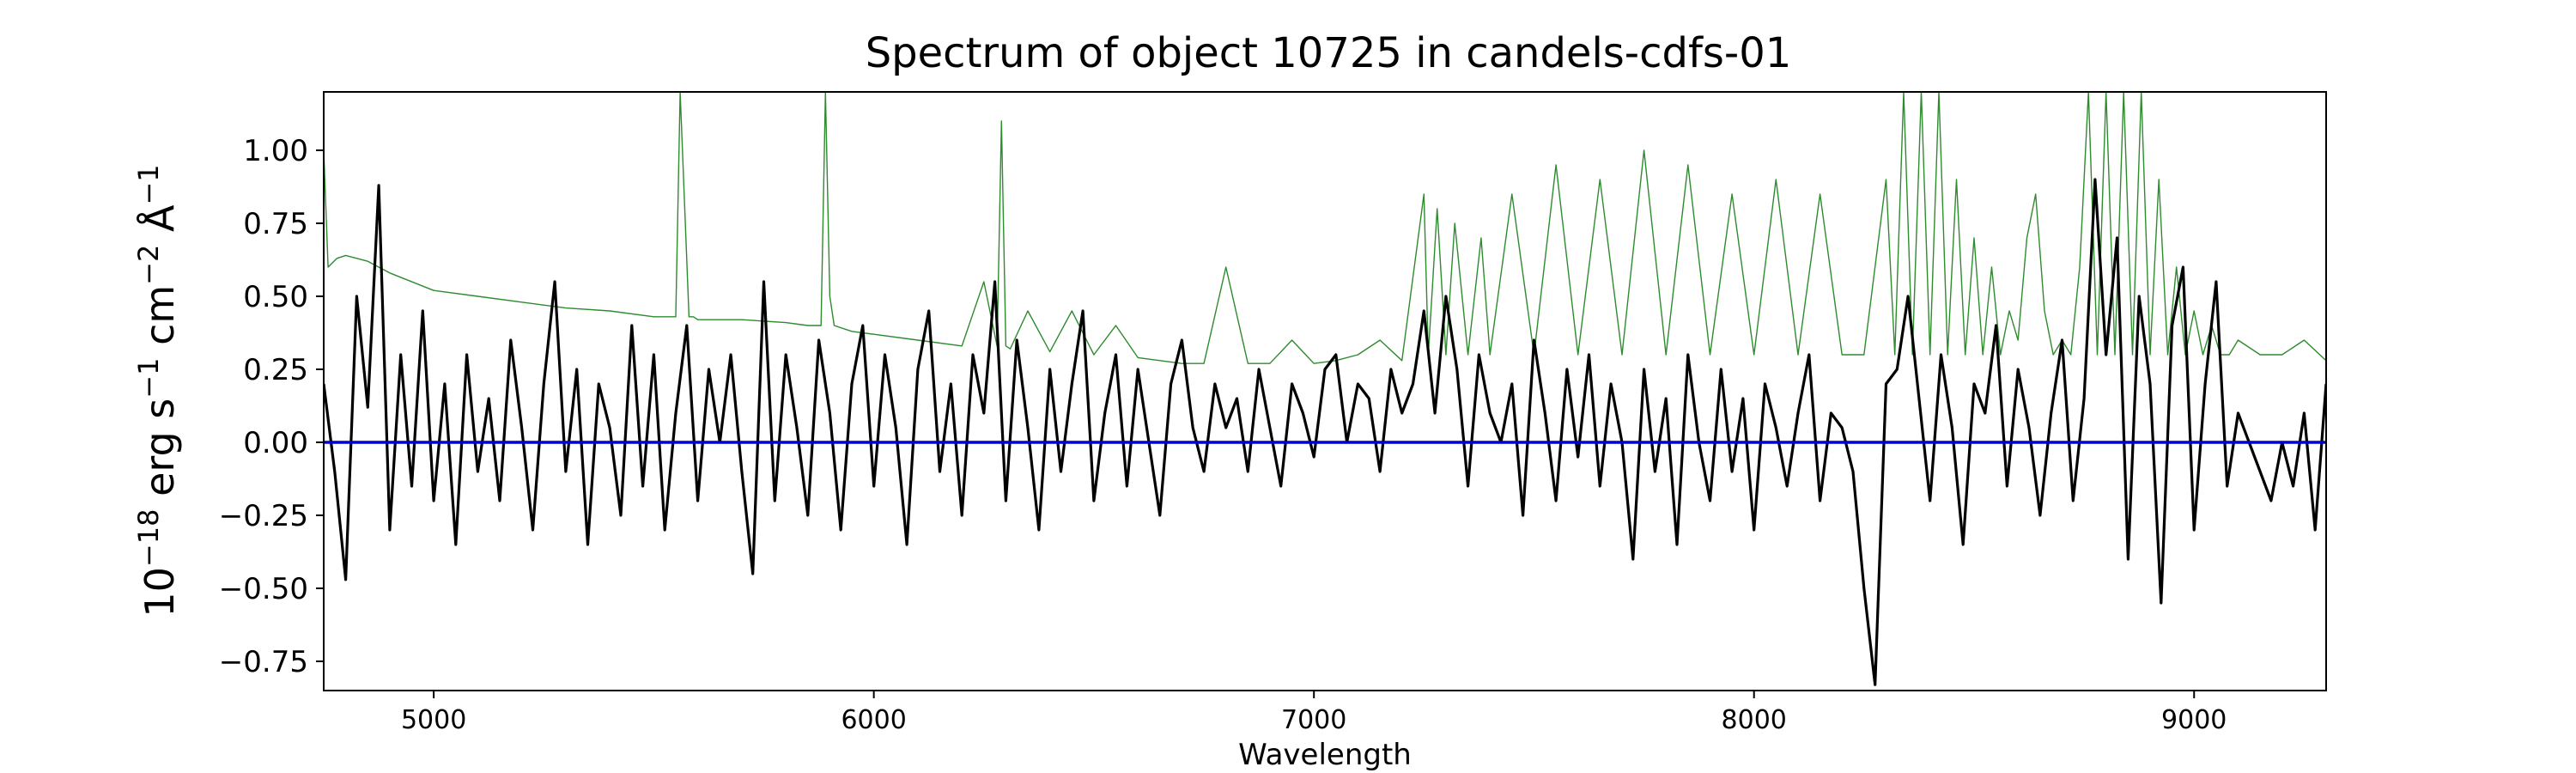 This screenshot has width=2576, height=773. I want to click on x-tick-label: 5000, so click(433, 720).